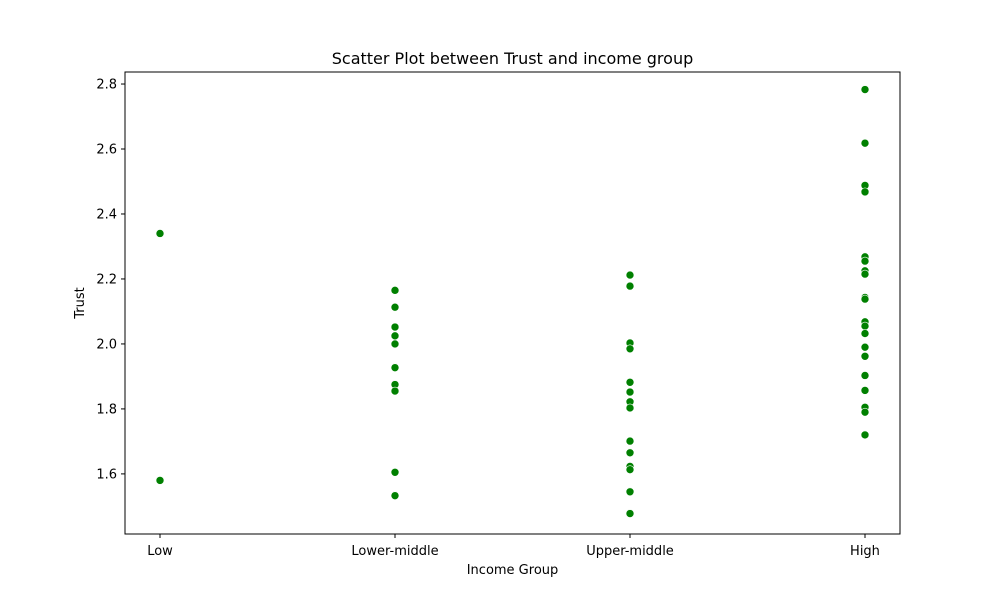 The width and height of the screenshot is (1000, 604). Describe the element at coordinates (106, 85) in the screenshot. I see `y-tick-label: 2.8` at that location.